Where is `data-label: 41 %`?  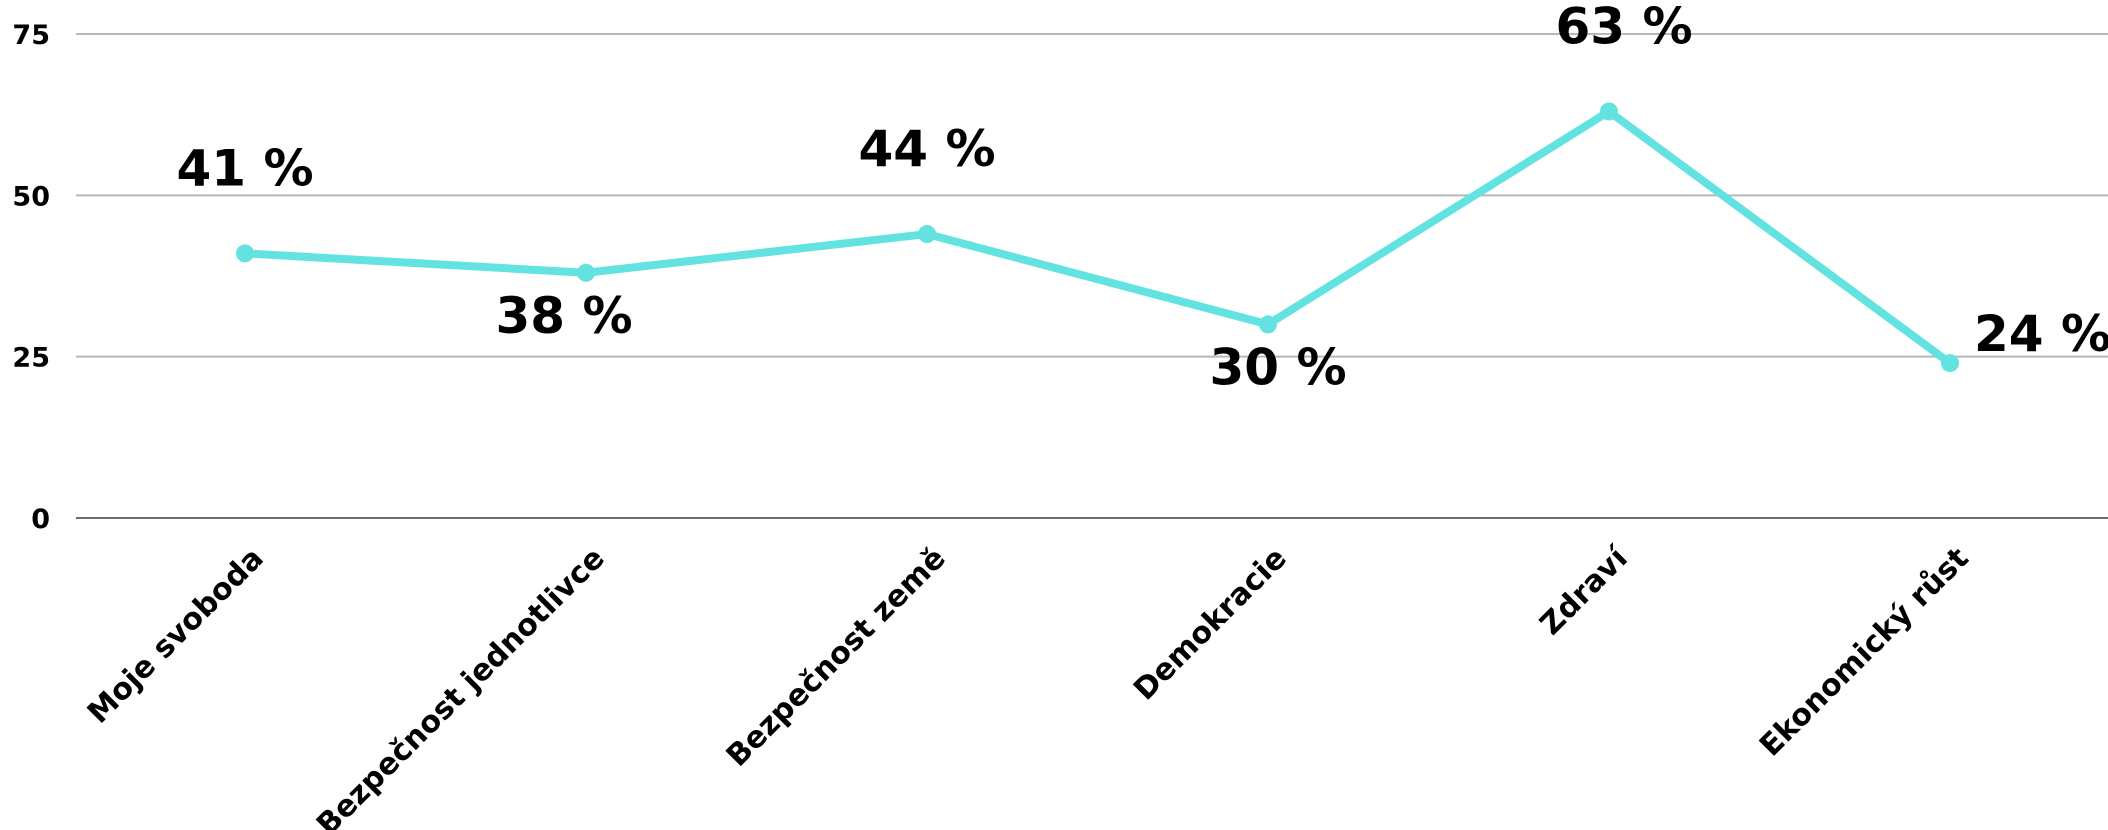
data-label: 41 % is located at coordinates (244, 168).